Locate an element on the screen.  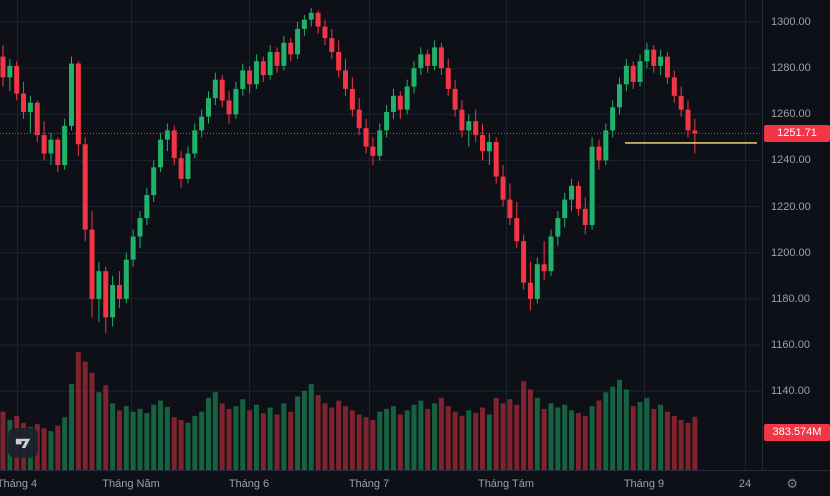
time-tick: 24 is located at coordinates (745, 484).